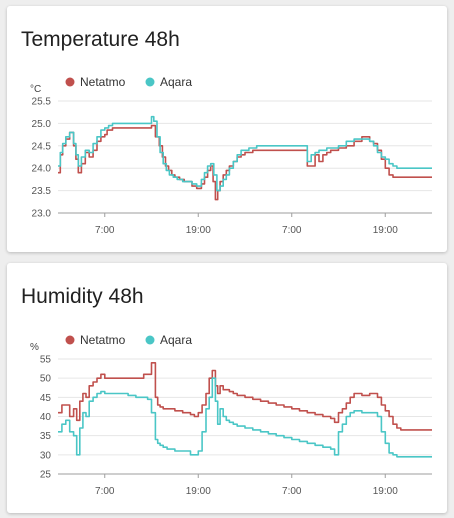 The image size is (454, 518). I want to click on y-axis-unit: °C, so click(35, 89).